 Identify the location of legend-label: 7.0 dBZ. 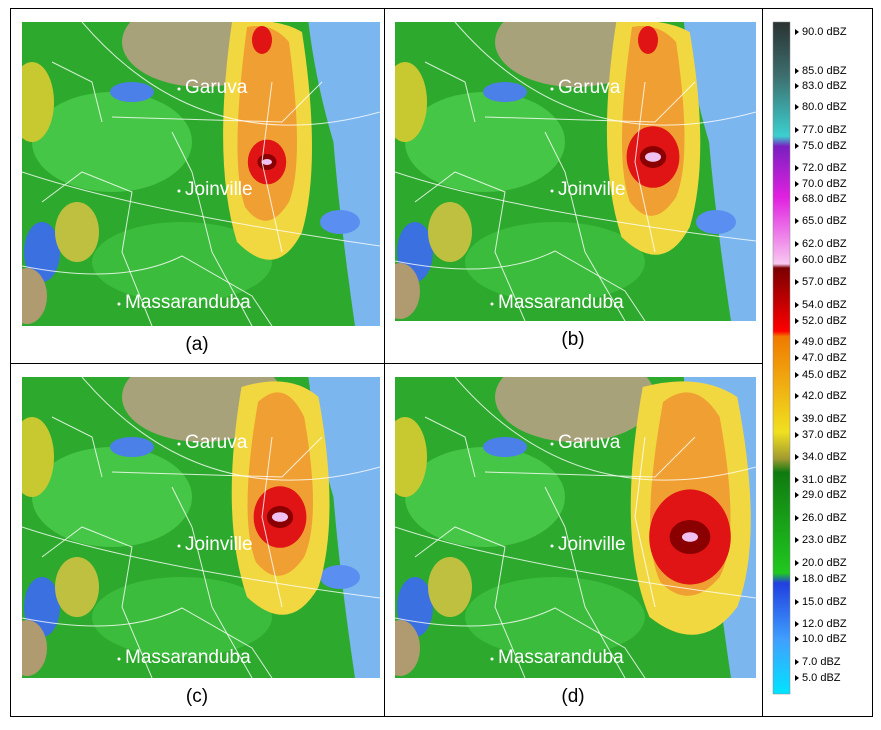
(821, 662).